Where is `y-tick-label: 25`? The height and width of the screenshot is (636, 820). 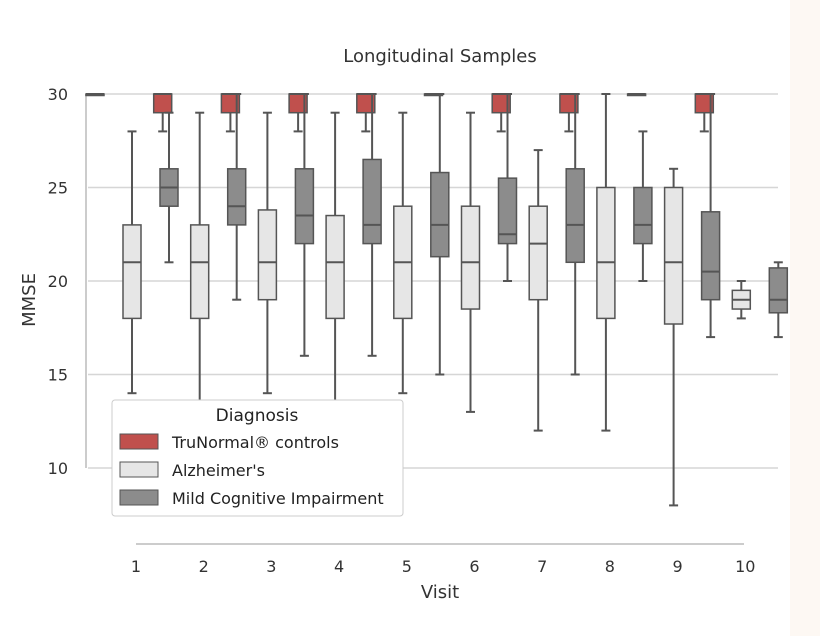 y-tick-label: 25 is located at coordinates (58, 188).